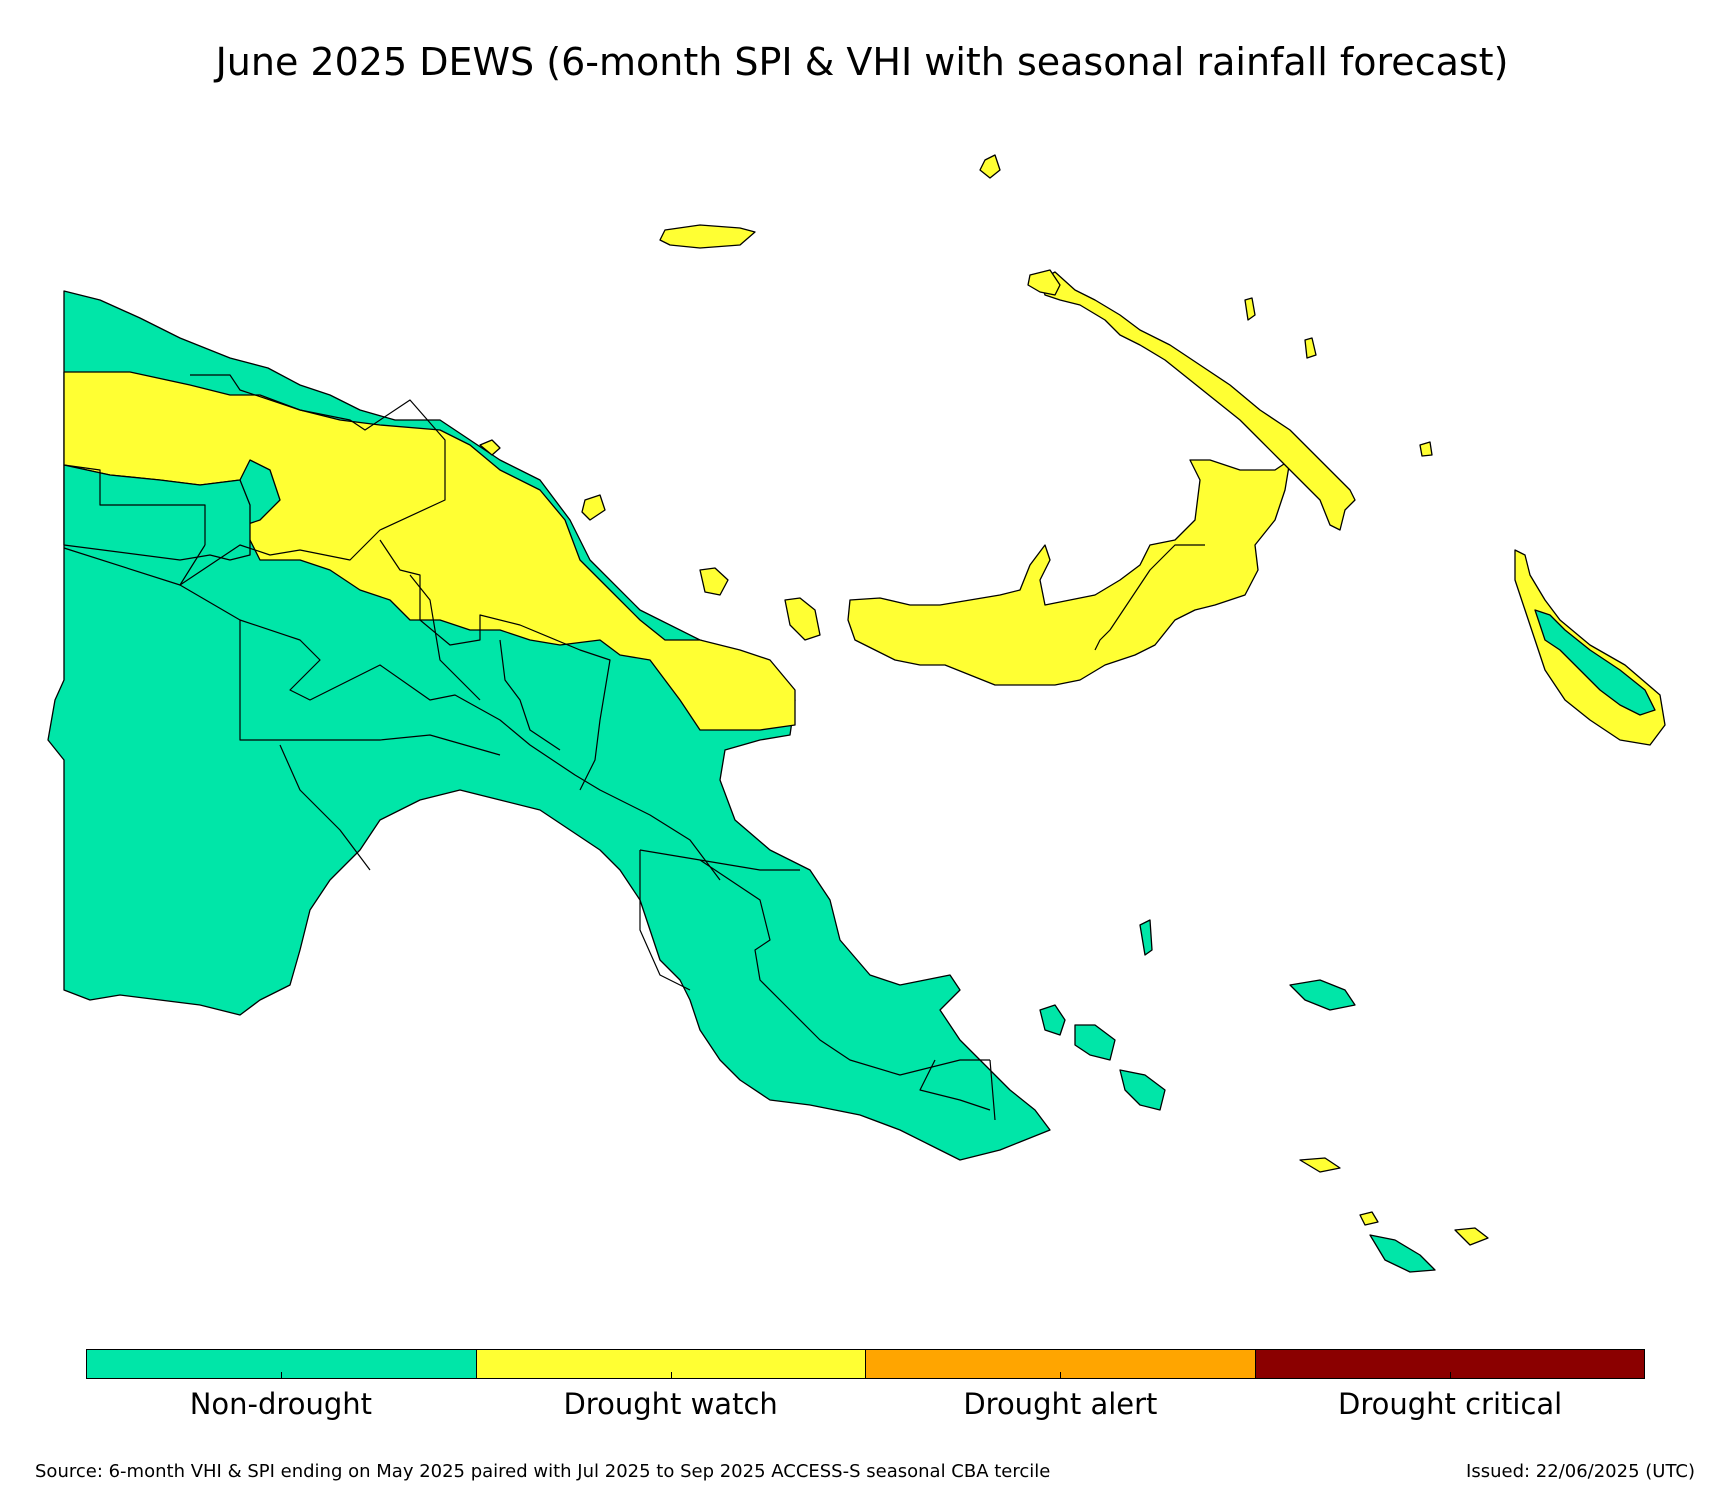  What do you see at coordinates (429, 551) in the screenshot?
I see `mainland-watch-north` at bounding box center [429, 551].